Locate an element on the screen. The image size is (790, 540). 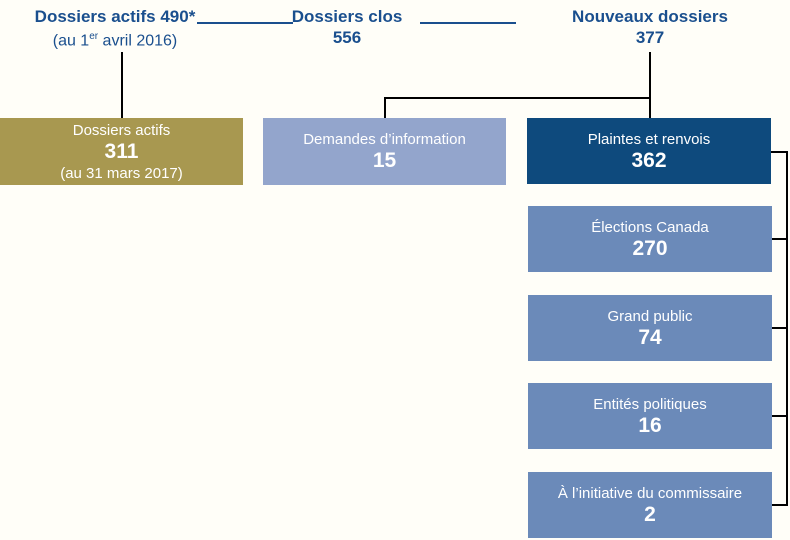
node-grand-public: Grand public 74 is located at coordinates (650, 328).